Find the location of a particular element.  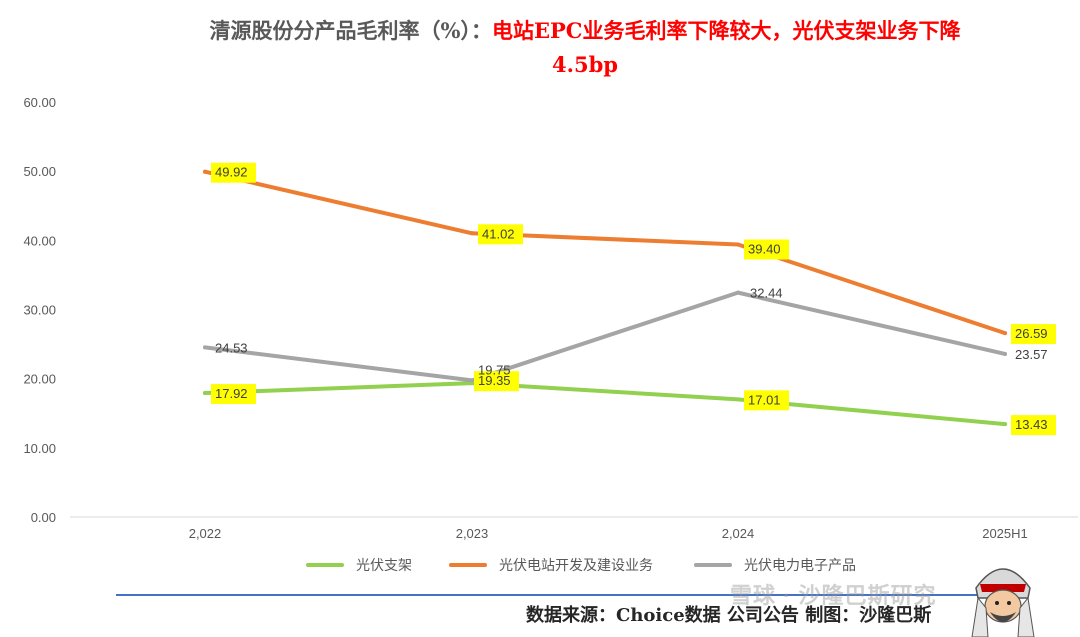

legend-item-epc: 光伏电站开发及建设业务 is located at coordinates (551, 565).